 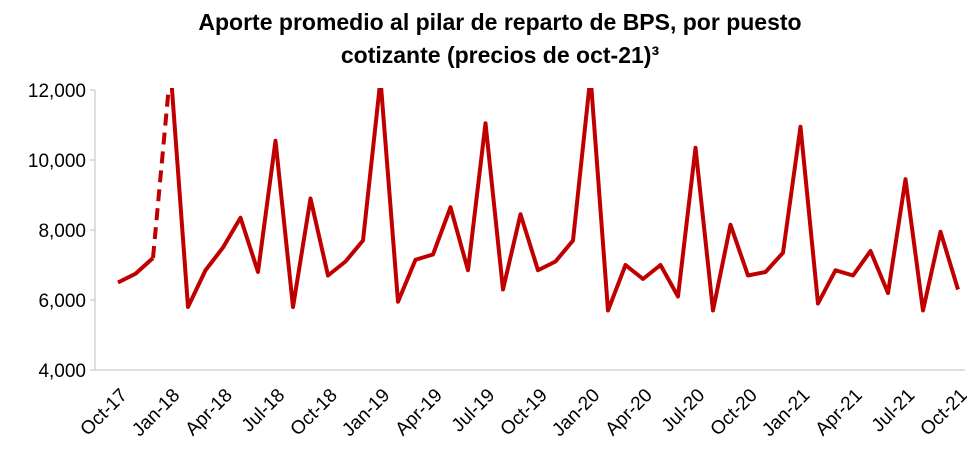 I want to click on x-tick-label: Jul-20, so click(x=683, y=410).